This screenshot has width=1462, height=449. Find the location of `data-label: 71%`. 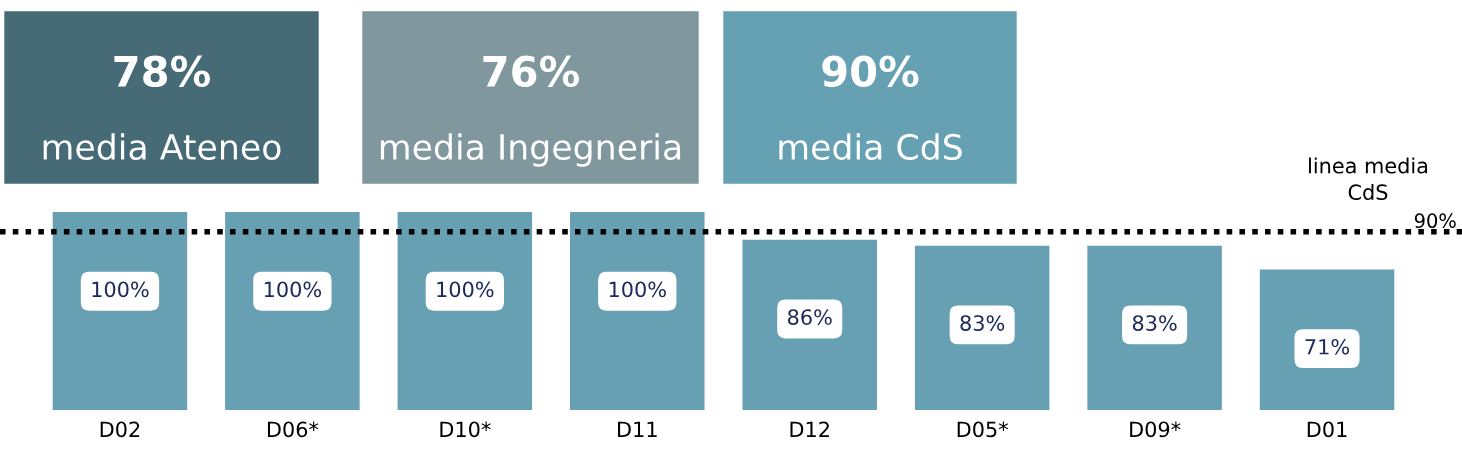

data-label: 71% is located at coordinates (1327, 346).